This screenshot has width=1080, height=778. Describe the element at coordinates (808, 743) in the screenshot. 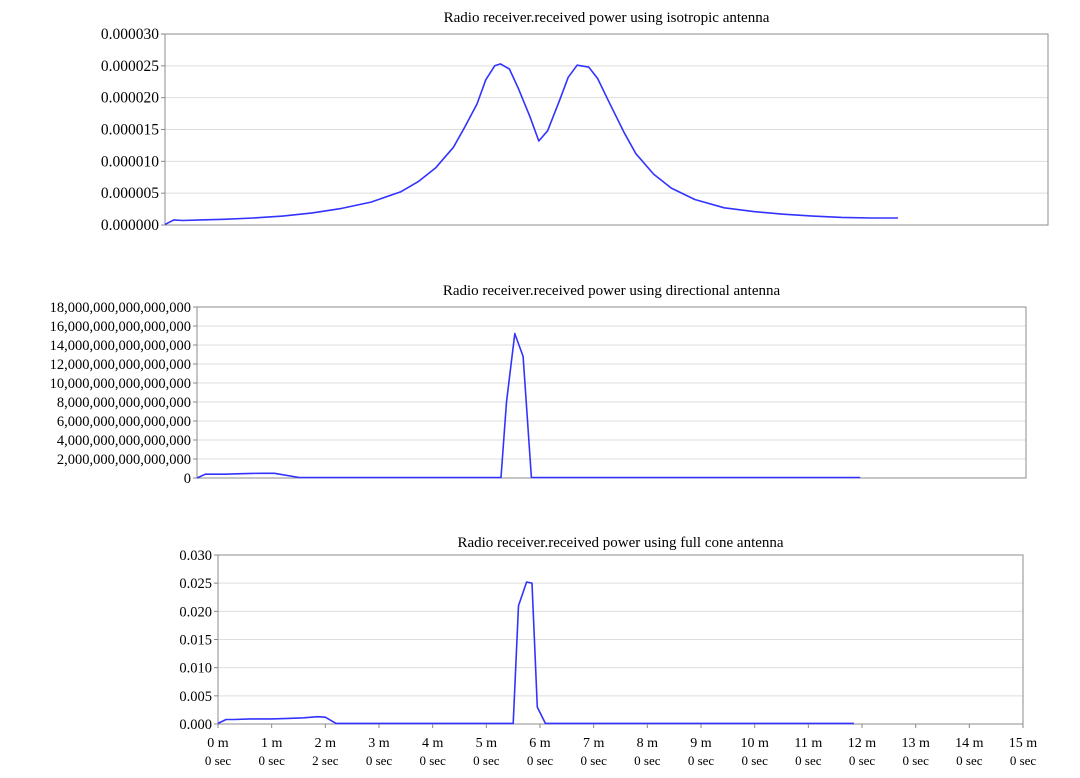

I see `x-tick-label: 11 m` at that location.